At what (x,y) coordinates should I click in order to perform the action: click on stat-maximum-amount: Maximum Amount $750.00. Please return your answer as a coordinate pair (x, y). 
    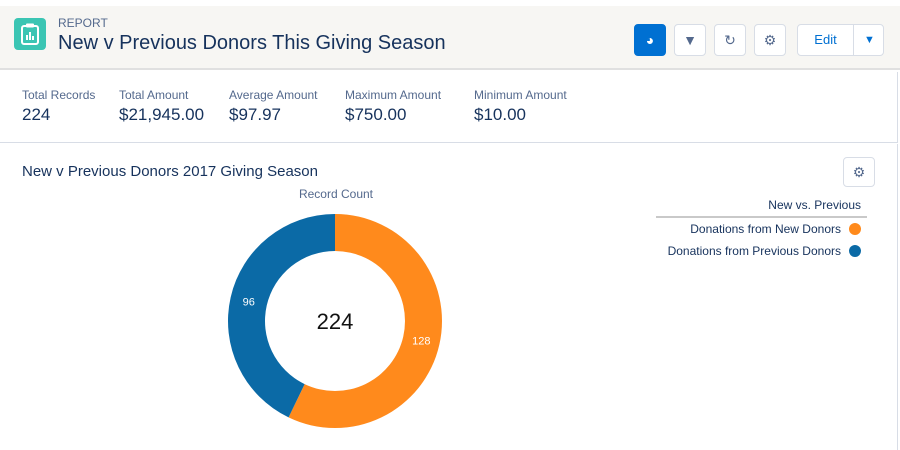
    Looking at the image, I should click on (393, 106).